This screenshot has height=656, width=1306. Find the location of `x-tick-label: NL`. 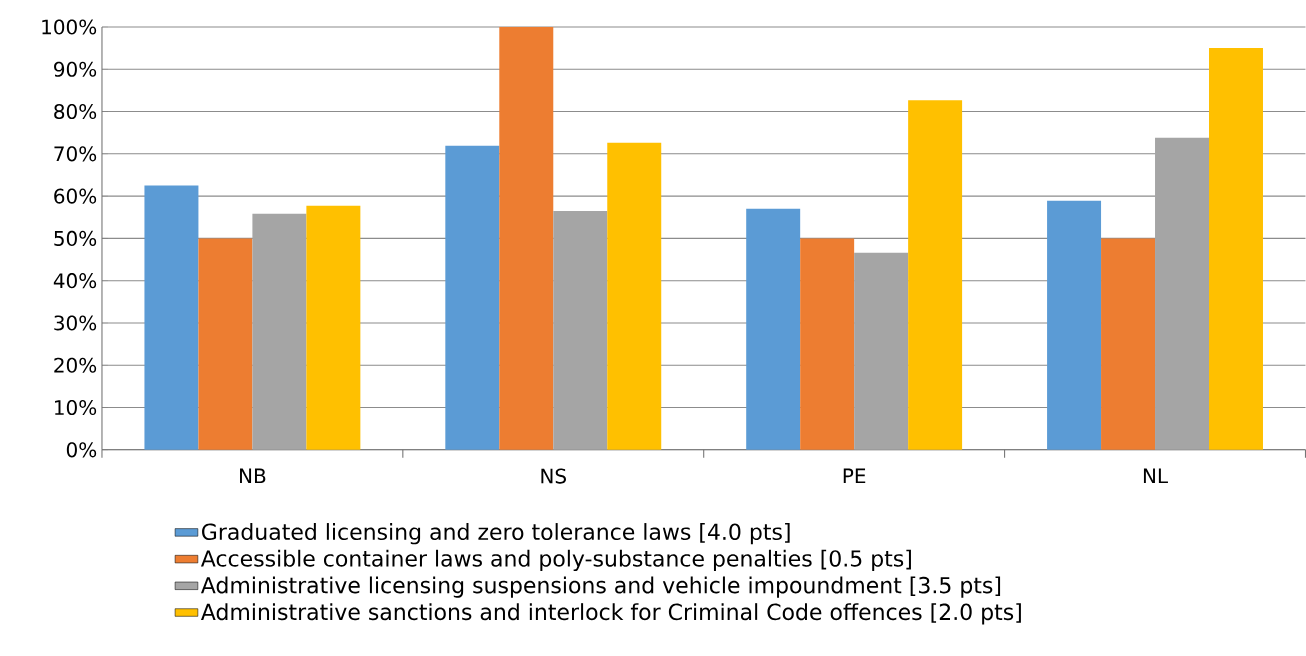

x-tick-label: NL is located at coordinates (1155, 476).